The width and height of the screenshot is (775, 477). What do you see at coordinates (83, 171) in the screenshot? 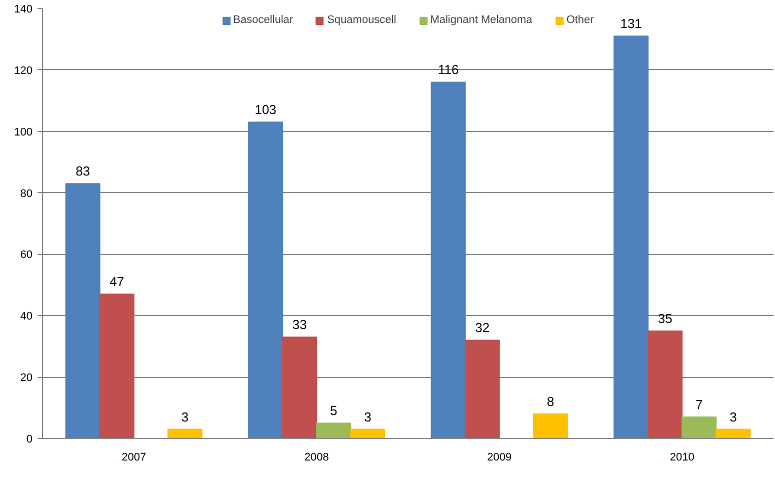
I see `data-label: 83` at bounding box center [83, 171].